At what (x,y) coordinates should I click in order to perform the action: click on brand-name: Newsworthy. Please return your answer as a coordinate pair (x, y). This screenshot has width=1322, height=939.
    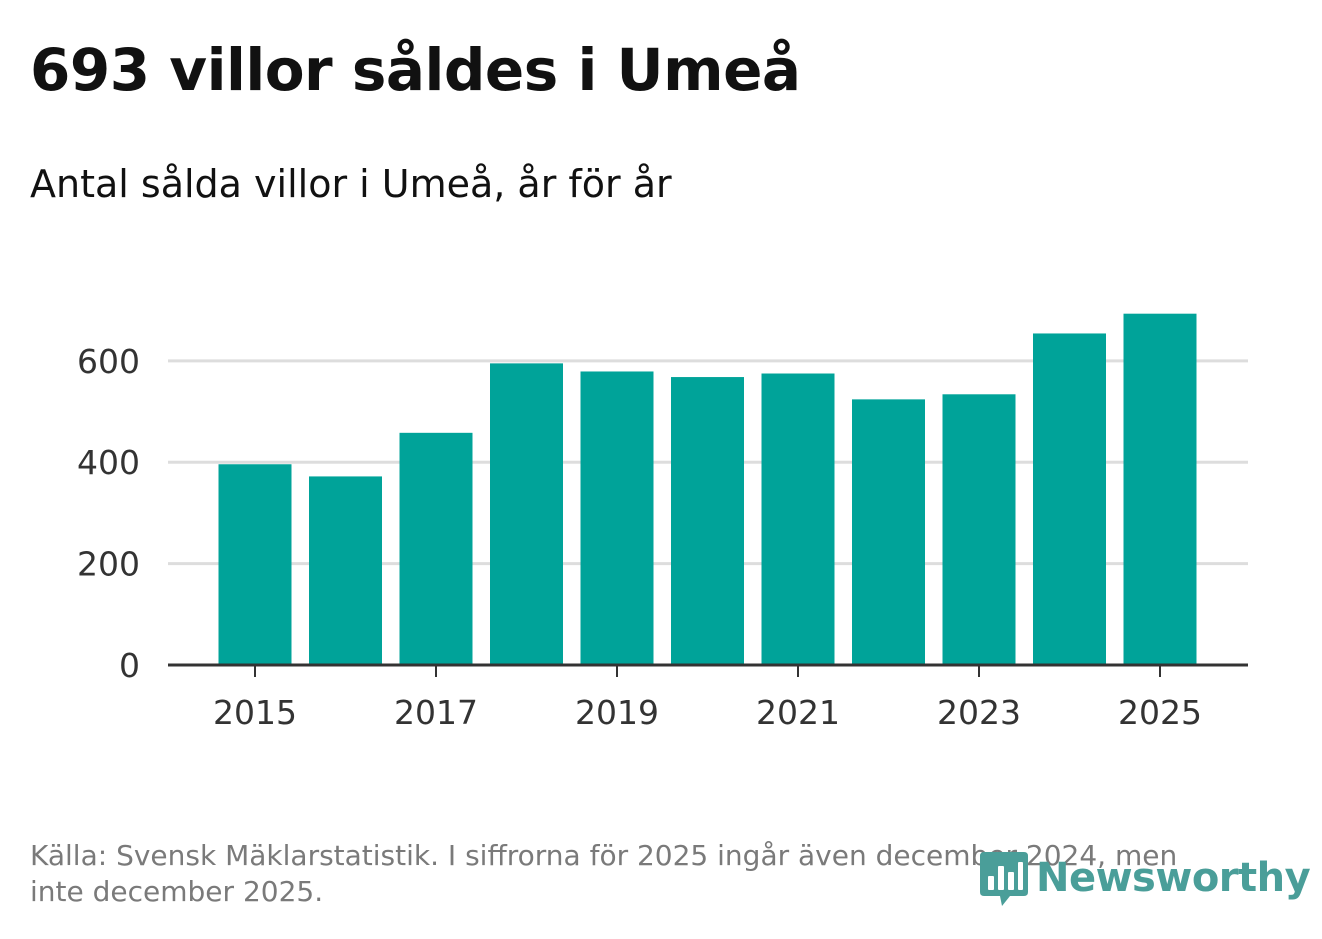
    Looking at the image, I should click on (1173, 878).